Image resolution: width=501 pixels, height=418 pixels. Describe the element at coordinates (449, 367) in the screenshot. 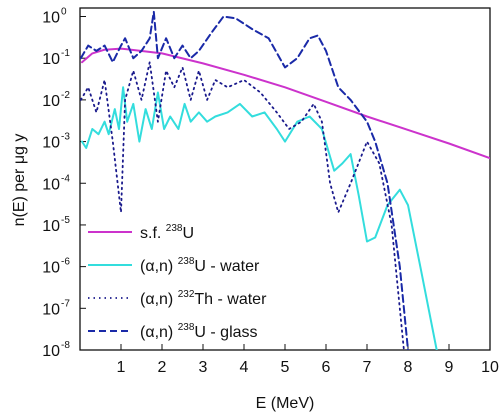

I see `x-tick-label: 9` at that location.